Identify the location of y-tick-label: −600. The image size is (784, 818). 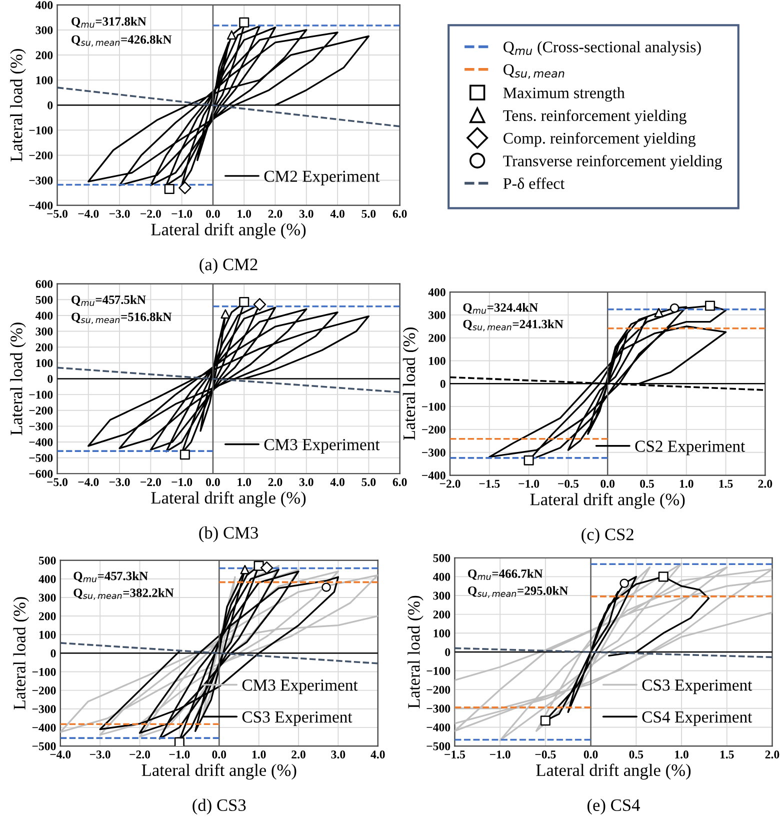
(41, 474).